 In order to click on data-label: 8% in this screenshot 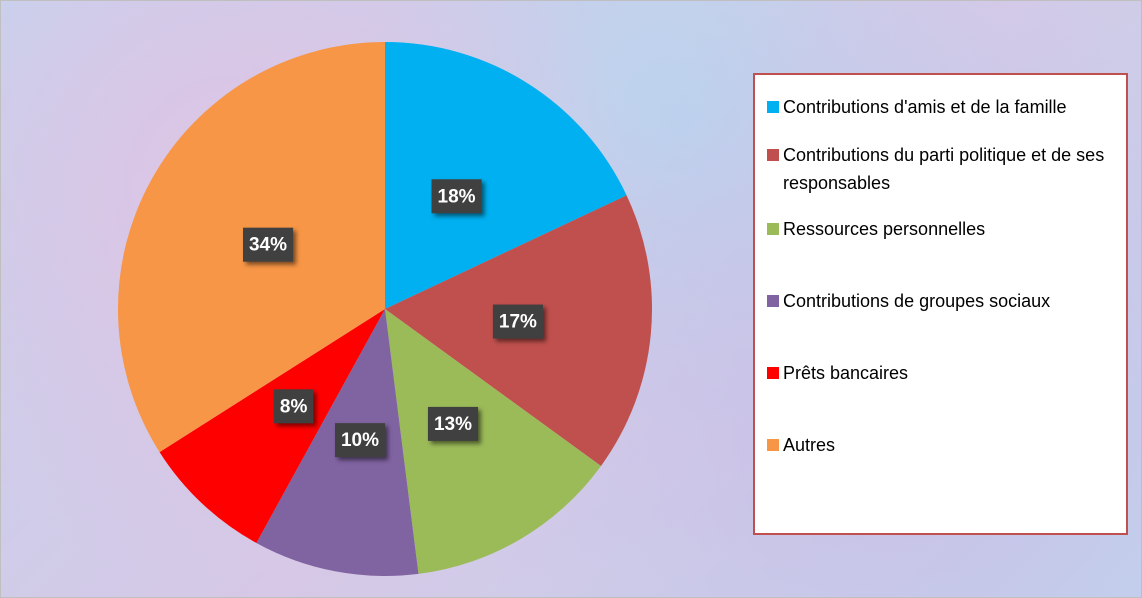, I will do `click(294, 406)`.